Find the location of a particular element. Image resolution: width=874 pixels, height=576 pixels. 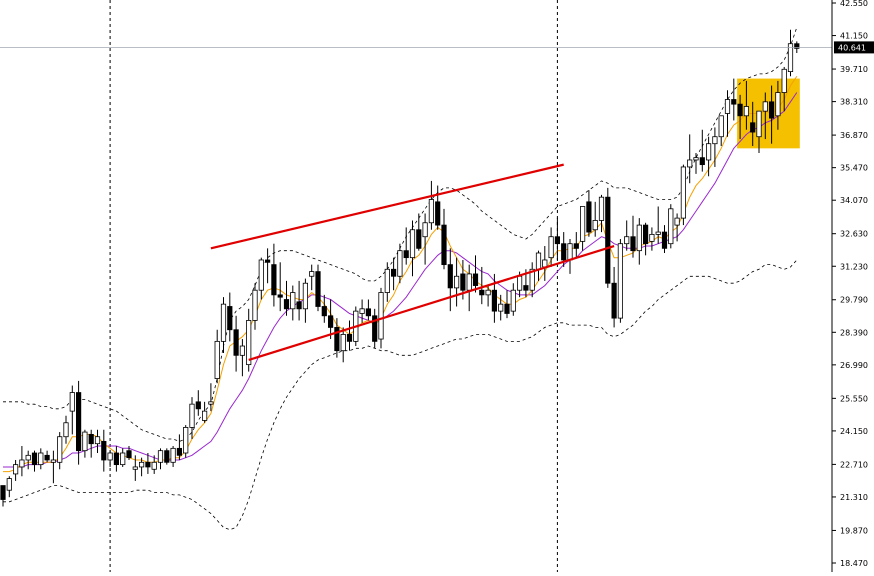

y-tick-label: 29.790 is located at coordinates (854, 300).